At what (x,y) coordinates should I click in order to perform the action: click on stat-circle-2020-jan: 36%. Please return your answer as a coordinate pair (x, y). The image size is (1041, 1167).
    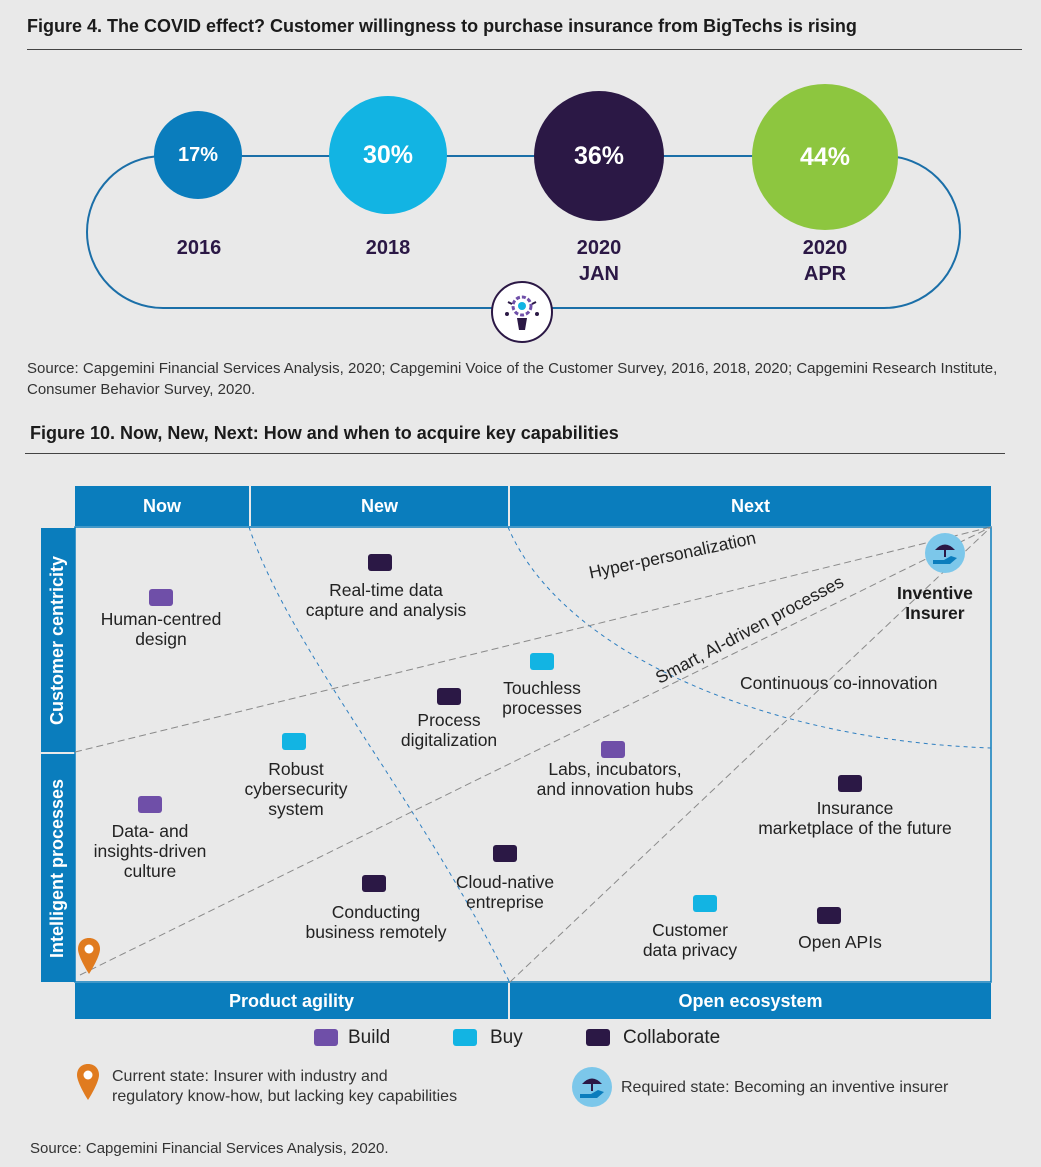
    Looking at the image, I should click on (599, 156).